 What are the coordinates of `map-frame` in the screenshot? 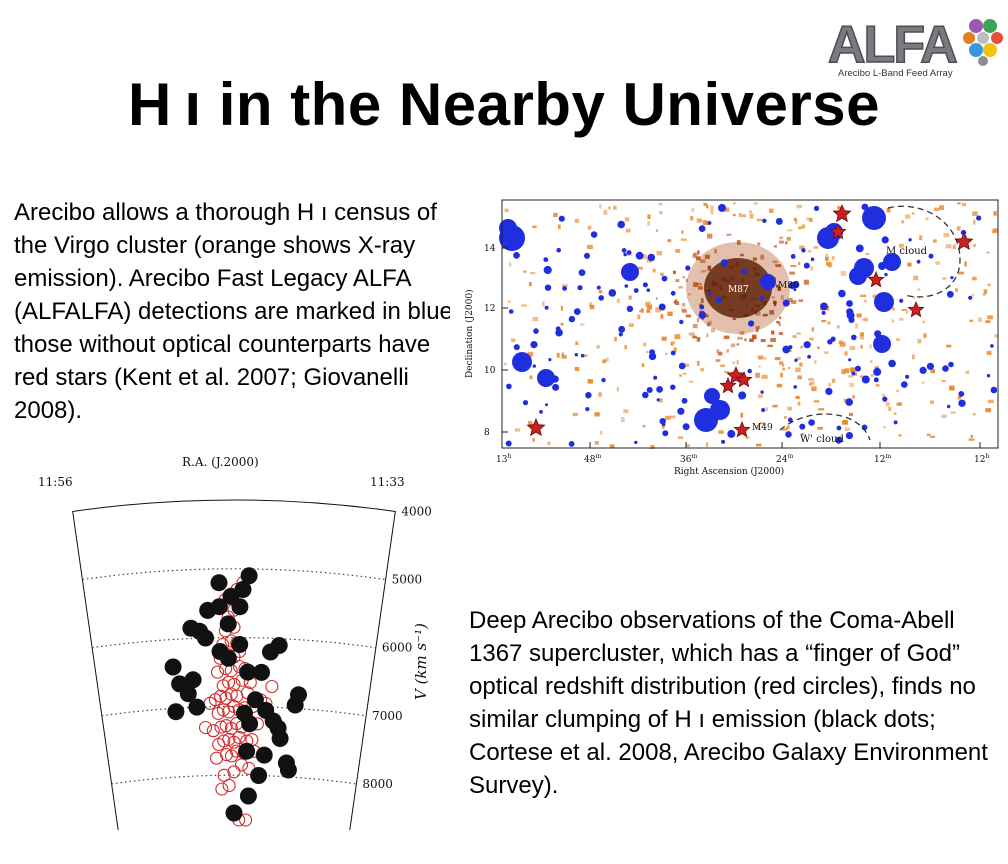 It's located at (750, 324).